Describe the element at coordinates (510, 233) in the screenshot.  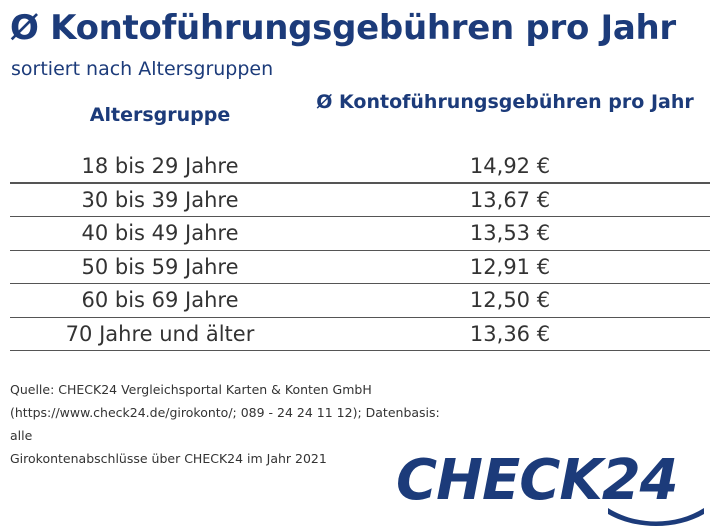
I see `fee-cell: 13,53 €` at that location.